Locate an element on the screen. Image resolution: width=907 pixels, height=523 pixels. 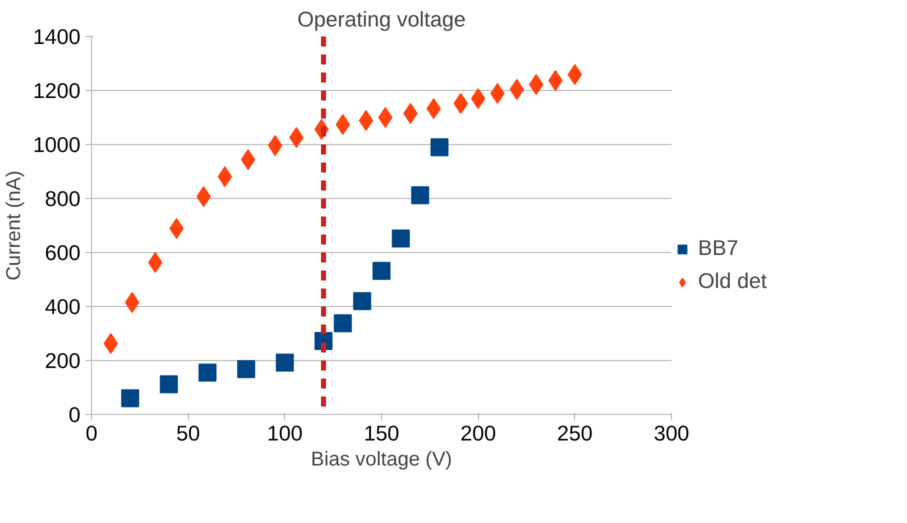
y-tick-label: 1200 is located at coordinates (57, 91).